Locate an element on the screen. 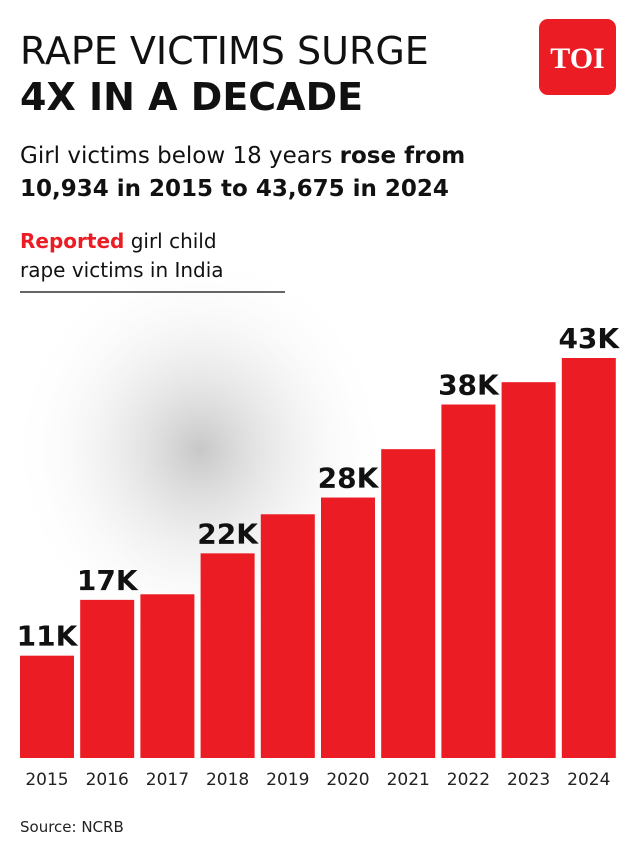 This screenshot has width=635, height=852. label-rest: girl child is located at coordinates (174, 241).